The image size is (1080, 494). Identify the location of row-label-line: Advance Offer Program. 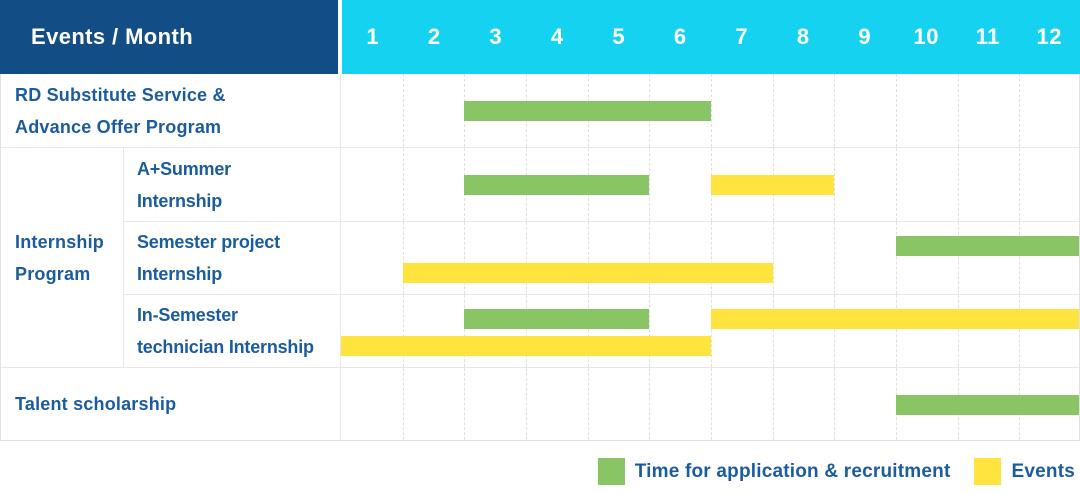
(118, 126).